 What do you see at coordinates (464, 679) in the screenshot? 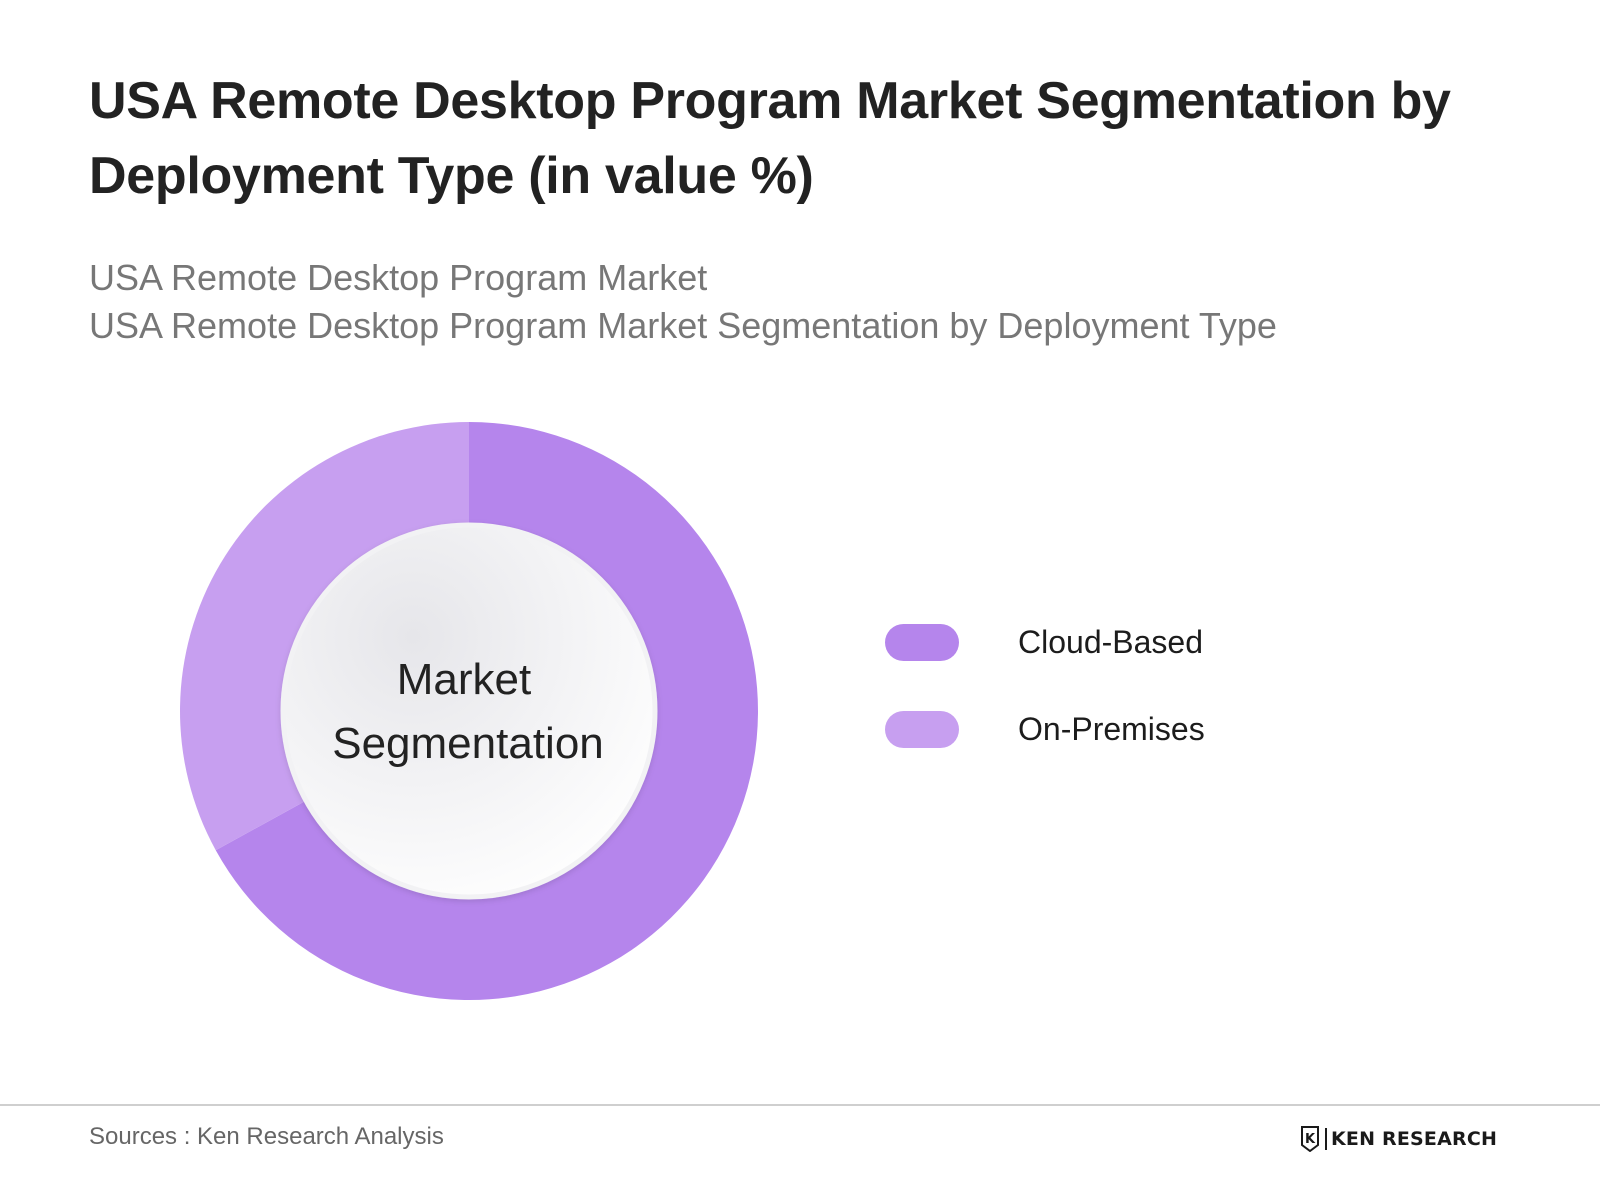
I see `center-label-line-1: Market` at bounding box center [464, 679].